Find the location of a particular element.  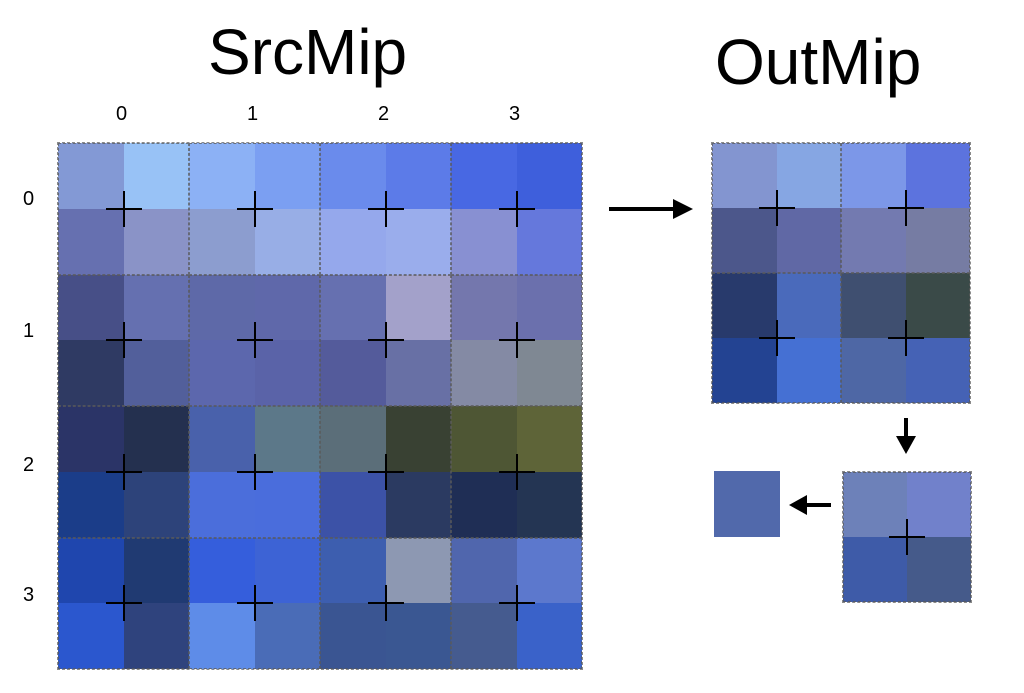

mip2-grid is located at coordinates (907, 537).